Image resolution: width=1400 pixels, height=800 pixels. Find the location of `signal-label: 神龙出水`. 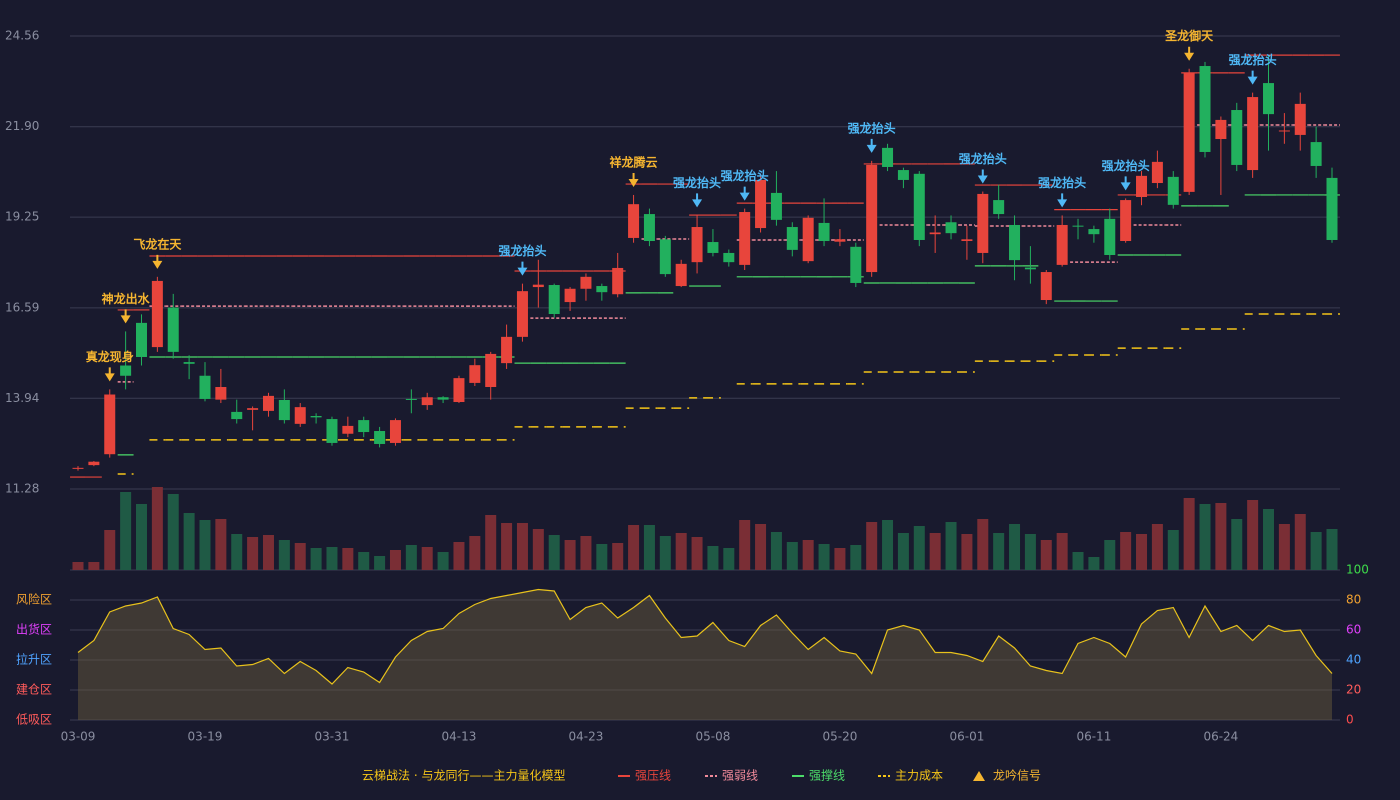

signal-label: 神龙出水 is located at coordinates (126, 298).